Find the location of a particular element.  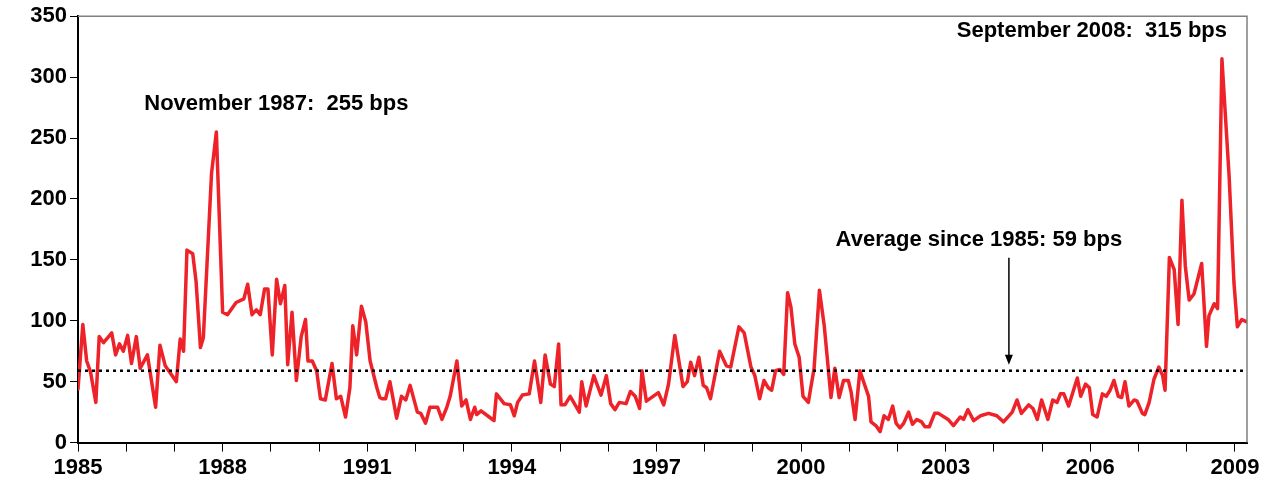

x-tick-label: 1988 is located at coordinates (223, 466).